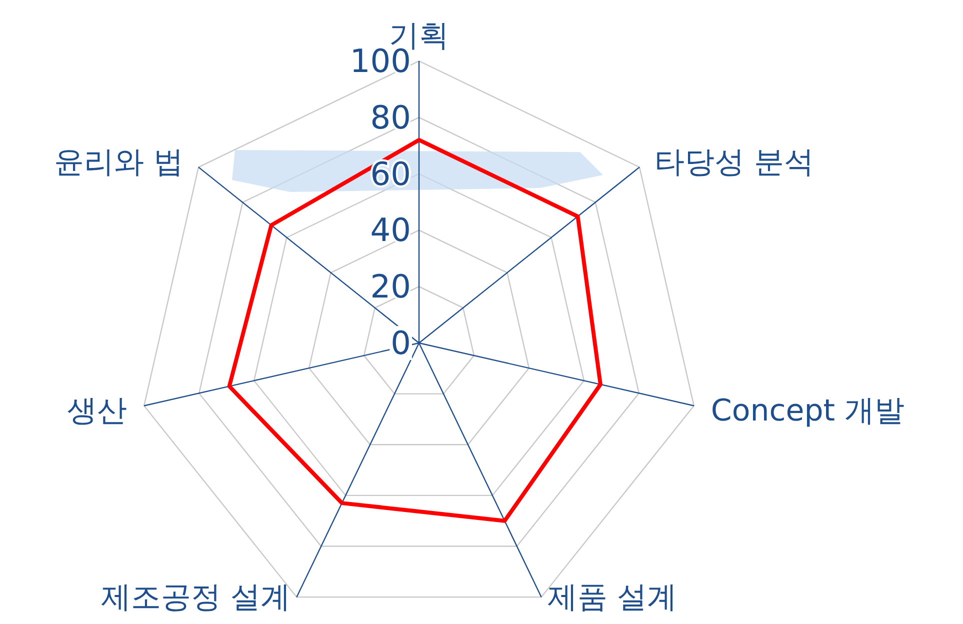 This screenshot has width=963, height=624. I want to click on y-tick-label: 20, so click(390, 287).